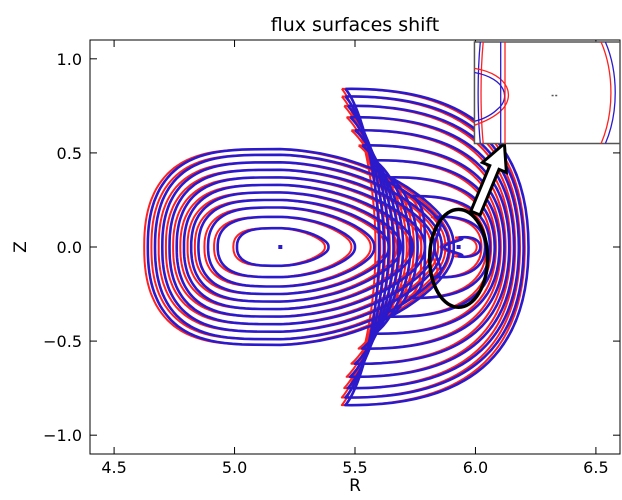 The image size is (622, 500). What do you see at coordinates (354, 467) in the screenshot?
I see `x-tick-label: 5.5` at bounding box center [354, 467].